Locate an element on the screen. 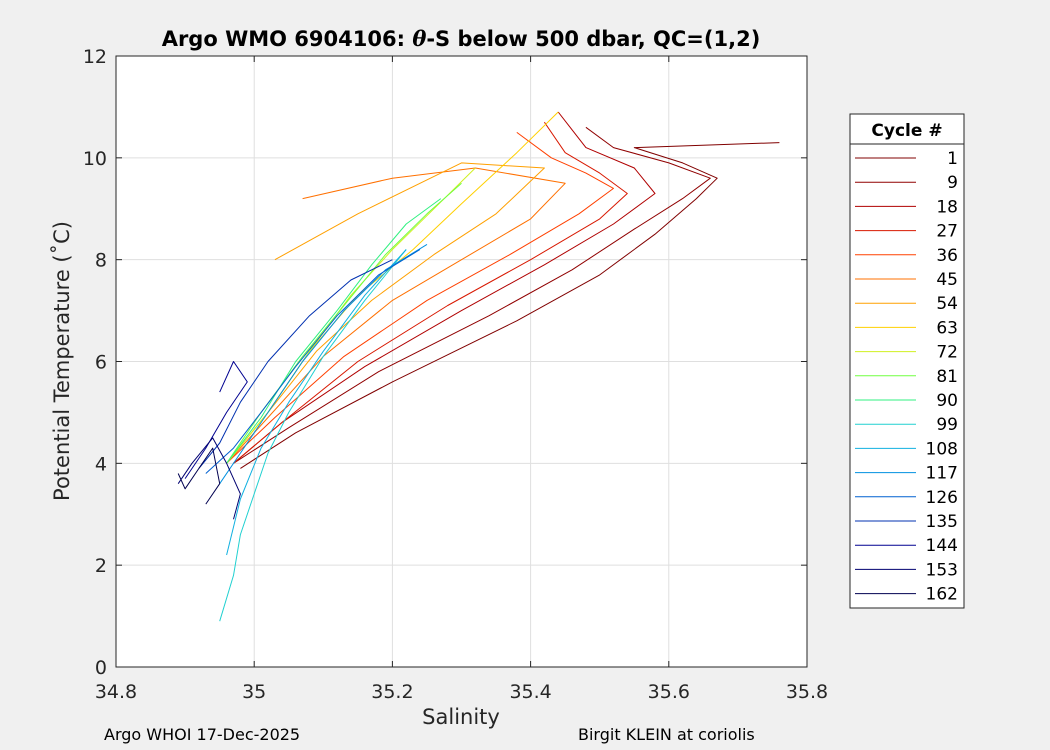  legend-label: 81 is located at coordinates (947, 377).